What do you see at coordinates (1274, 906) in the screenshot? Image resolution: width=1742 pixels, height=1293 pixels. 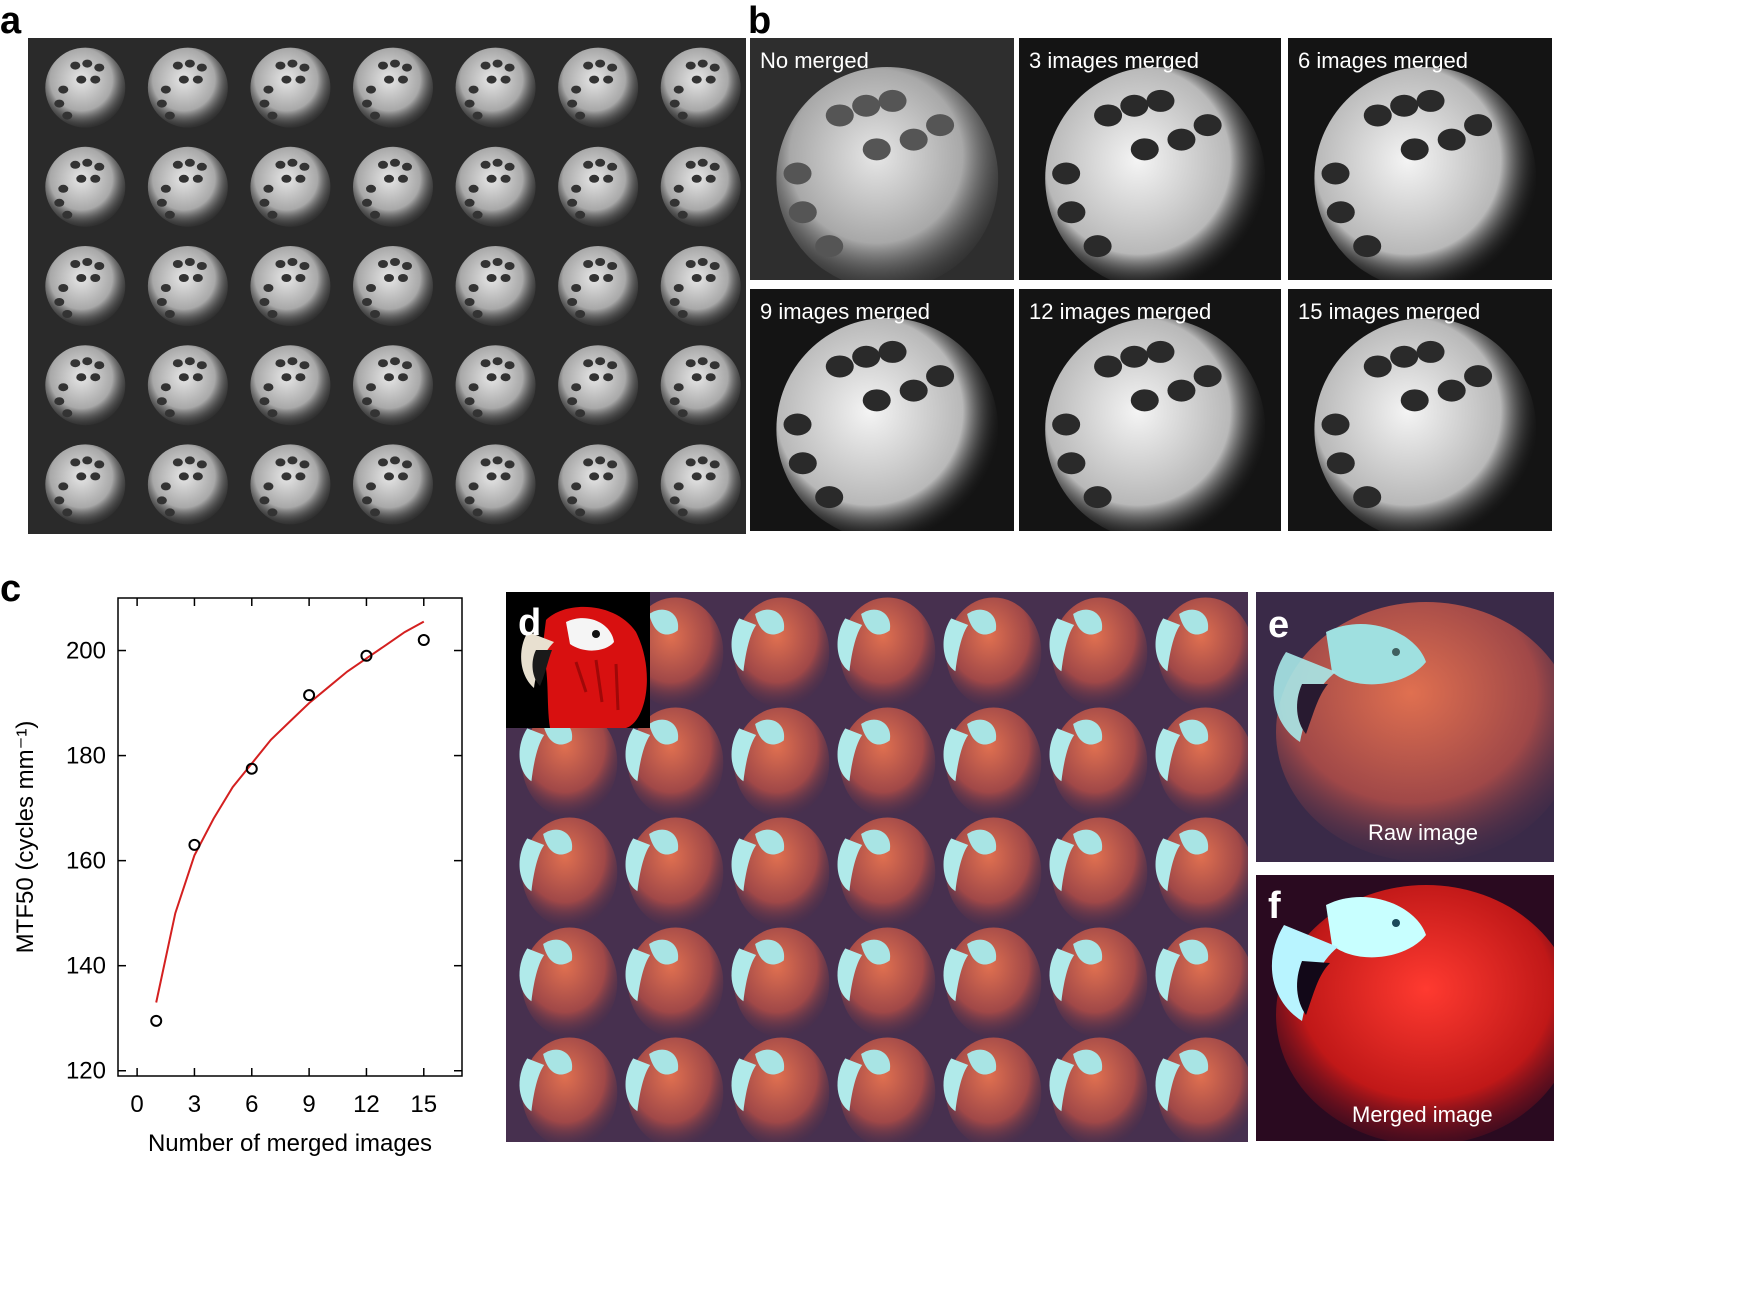 I see `panel-label-f: f` at bounding box center [1274, 906].